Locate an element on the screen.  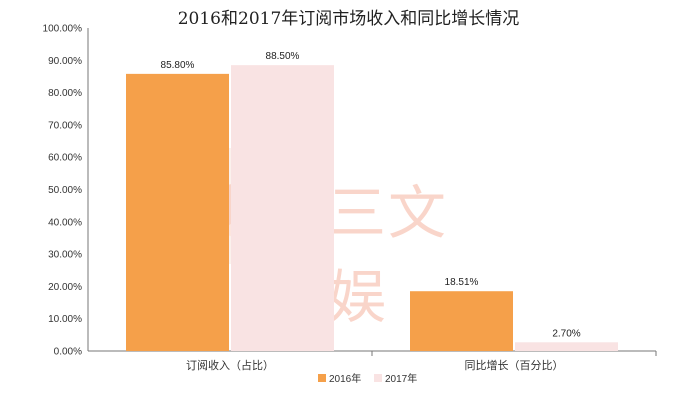
y-tick-label: 90.00% is located at coordinates (65, 61).